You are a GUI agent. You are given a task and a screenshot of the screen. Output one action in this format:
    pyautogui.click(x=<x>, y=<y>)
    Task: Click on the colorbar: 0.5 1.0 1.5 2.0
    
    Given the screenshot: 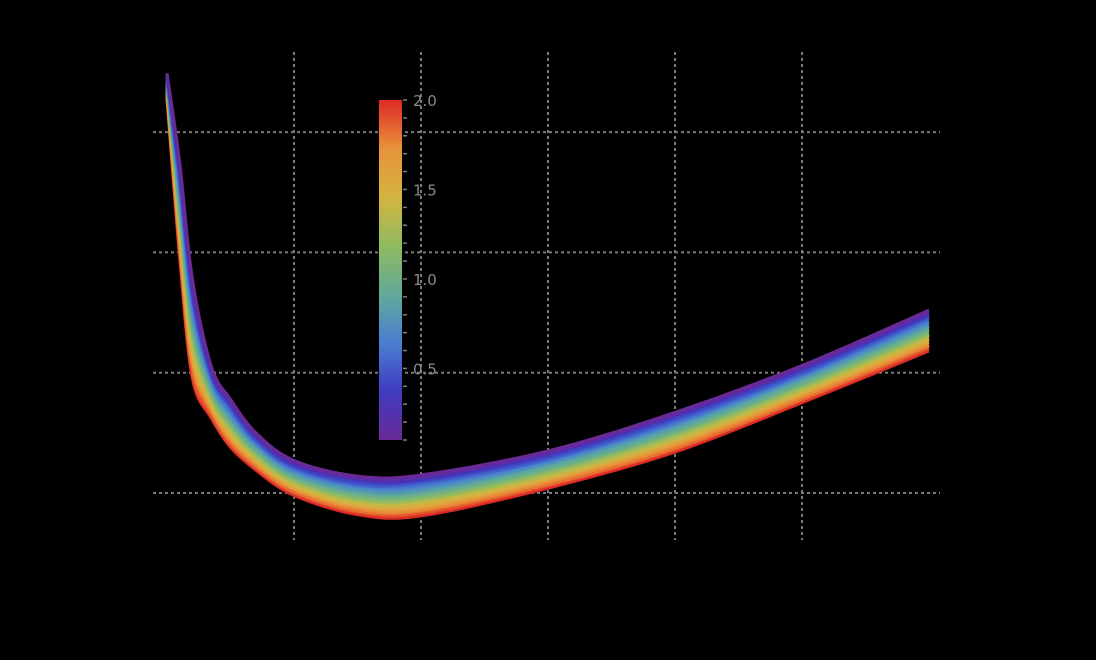 What is the action you would take?
    pyautogui.click(x=408, y=266)
    